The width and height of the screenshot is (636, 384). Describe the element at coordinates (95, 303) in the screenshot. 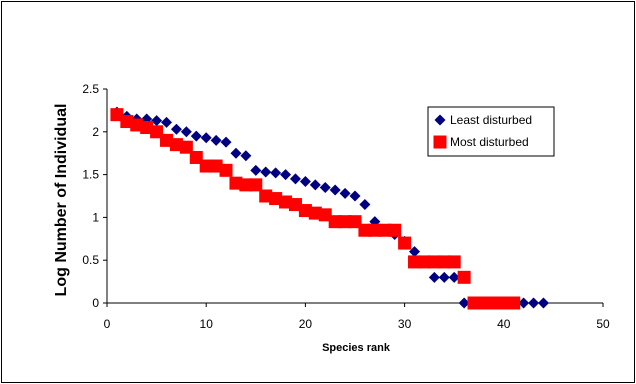

I see `y-tick-label: 0` at that location.